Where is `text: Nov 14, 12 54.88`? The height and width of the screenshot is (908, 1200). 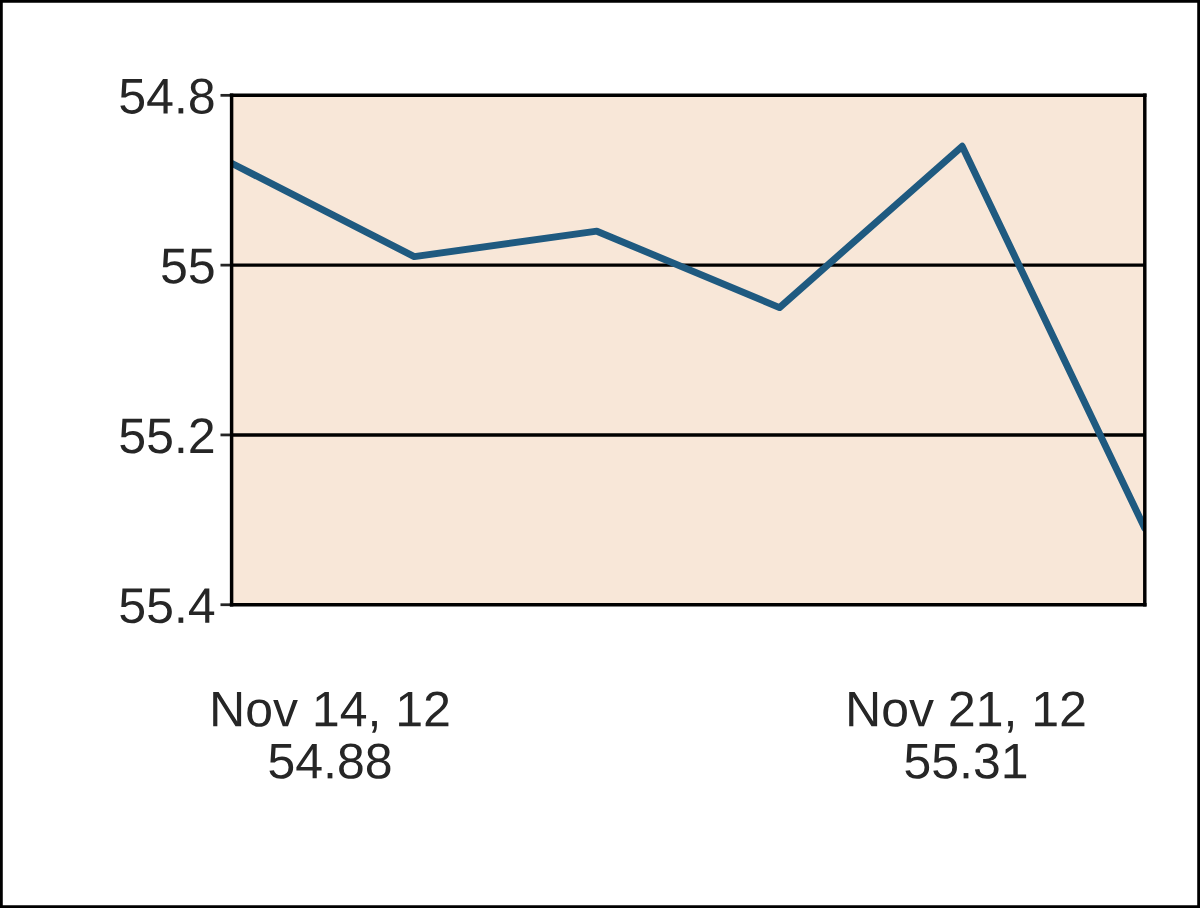 text: Nov 14, 12 54.88 is located at coordinates (331, 735).